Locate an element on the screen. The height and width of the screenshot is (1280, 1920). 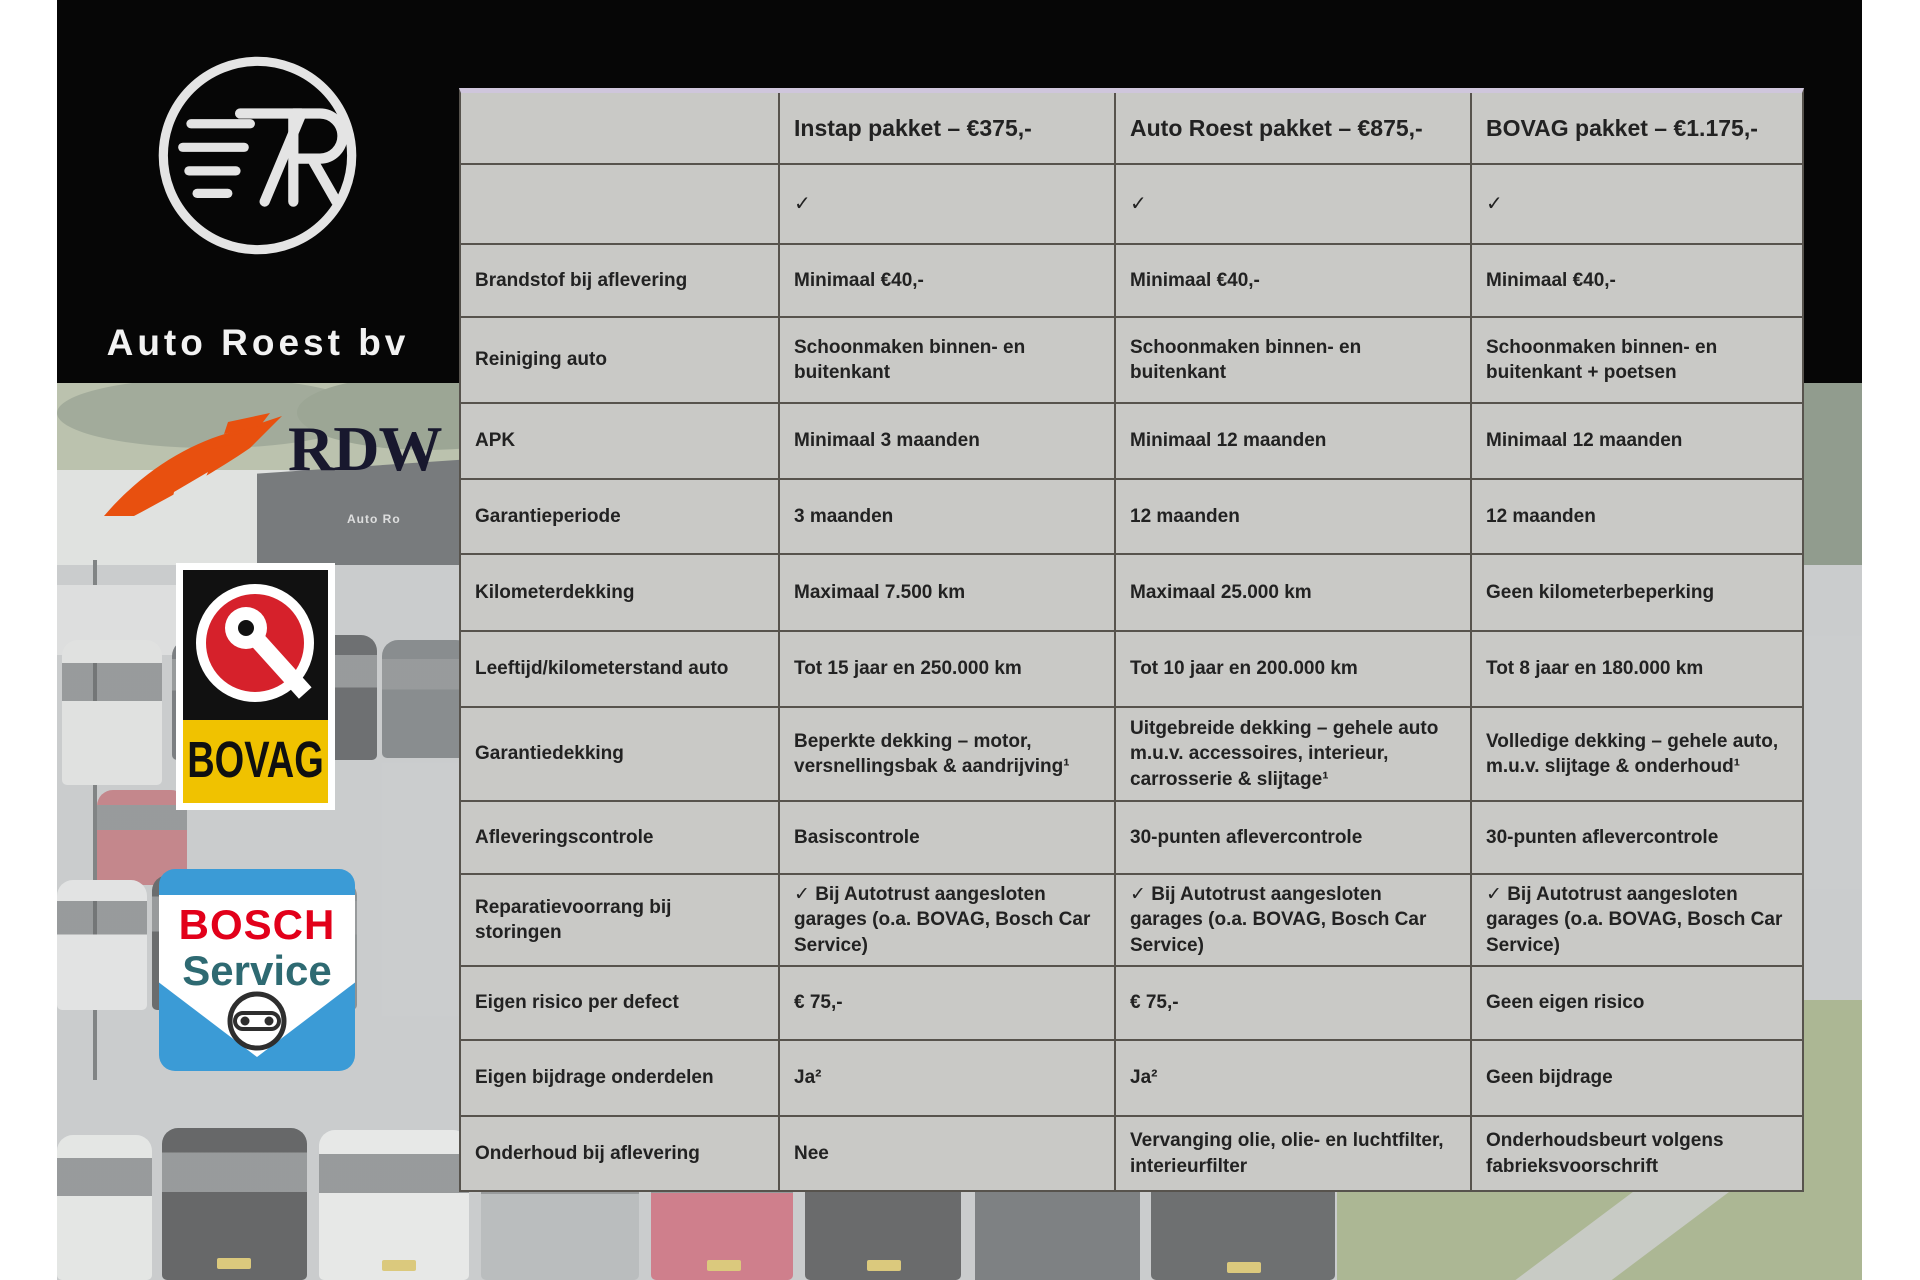
bovag-banner: BOVAG is located at coordinates (255, 761).